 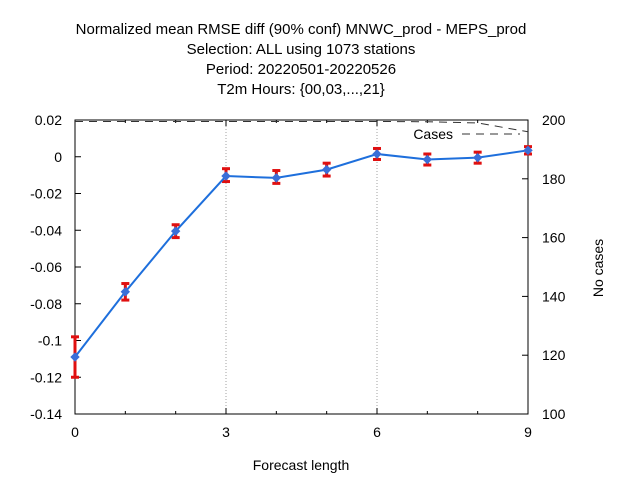 I want to click on y-tick-label: -0.02, so click(x=46, y=194).